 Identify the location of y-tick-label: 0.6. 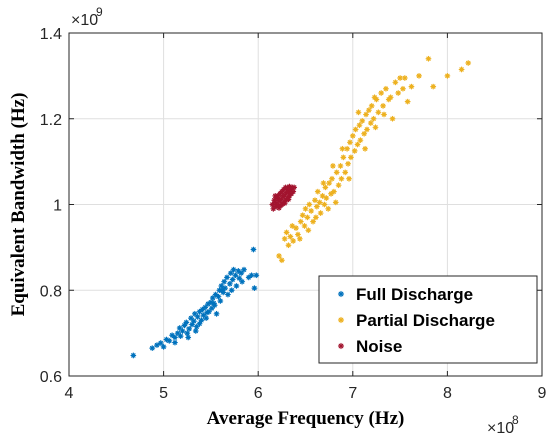
(51, 377).